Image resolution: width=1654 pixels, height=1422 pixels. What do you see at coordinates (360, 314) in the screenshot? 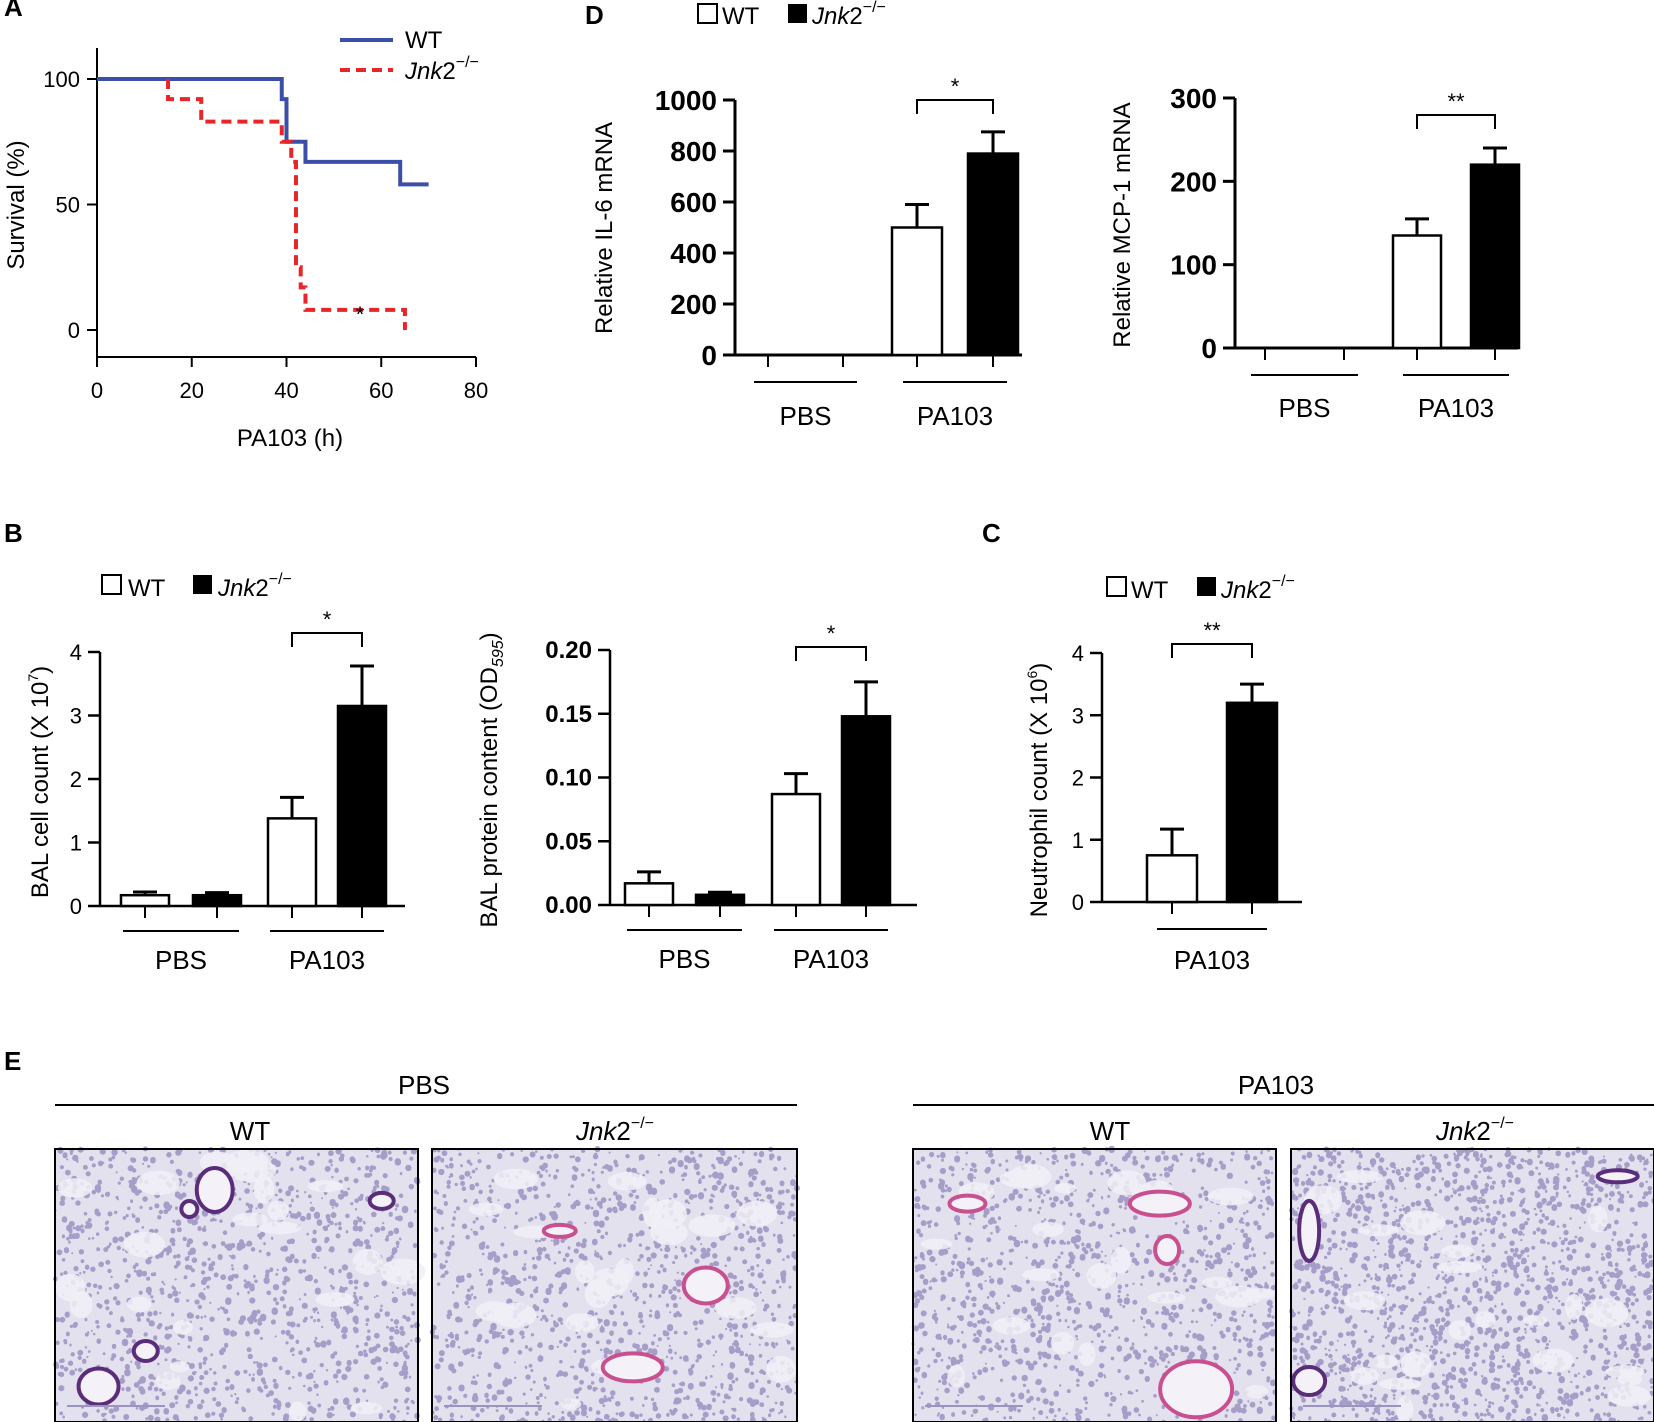
I see `significance-star: *` at bounding box center [360, 314].